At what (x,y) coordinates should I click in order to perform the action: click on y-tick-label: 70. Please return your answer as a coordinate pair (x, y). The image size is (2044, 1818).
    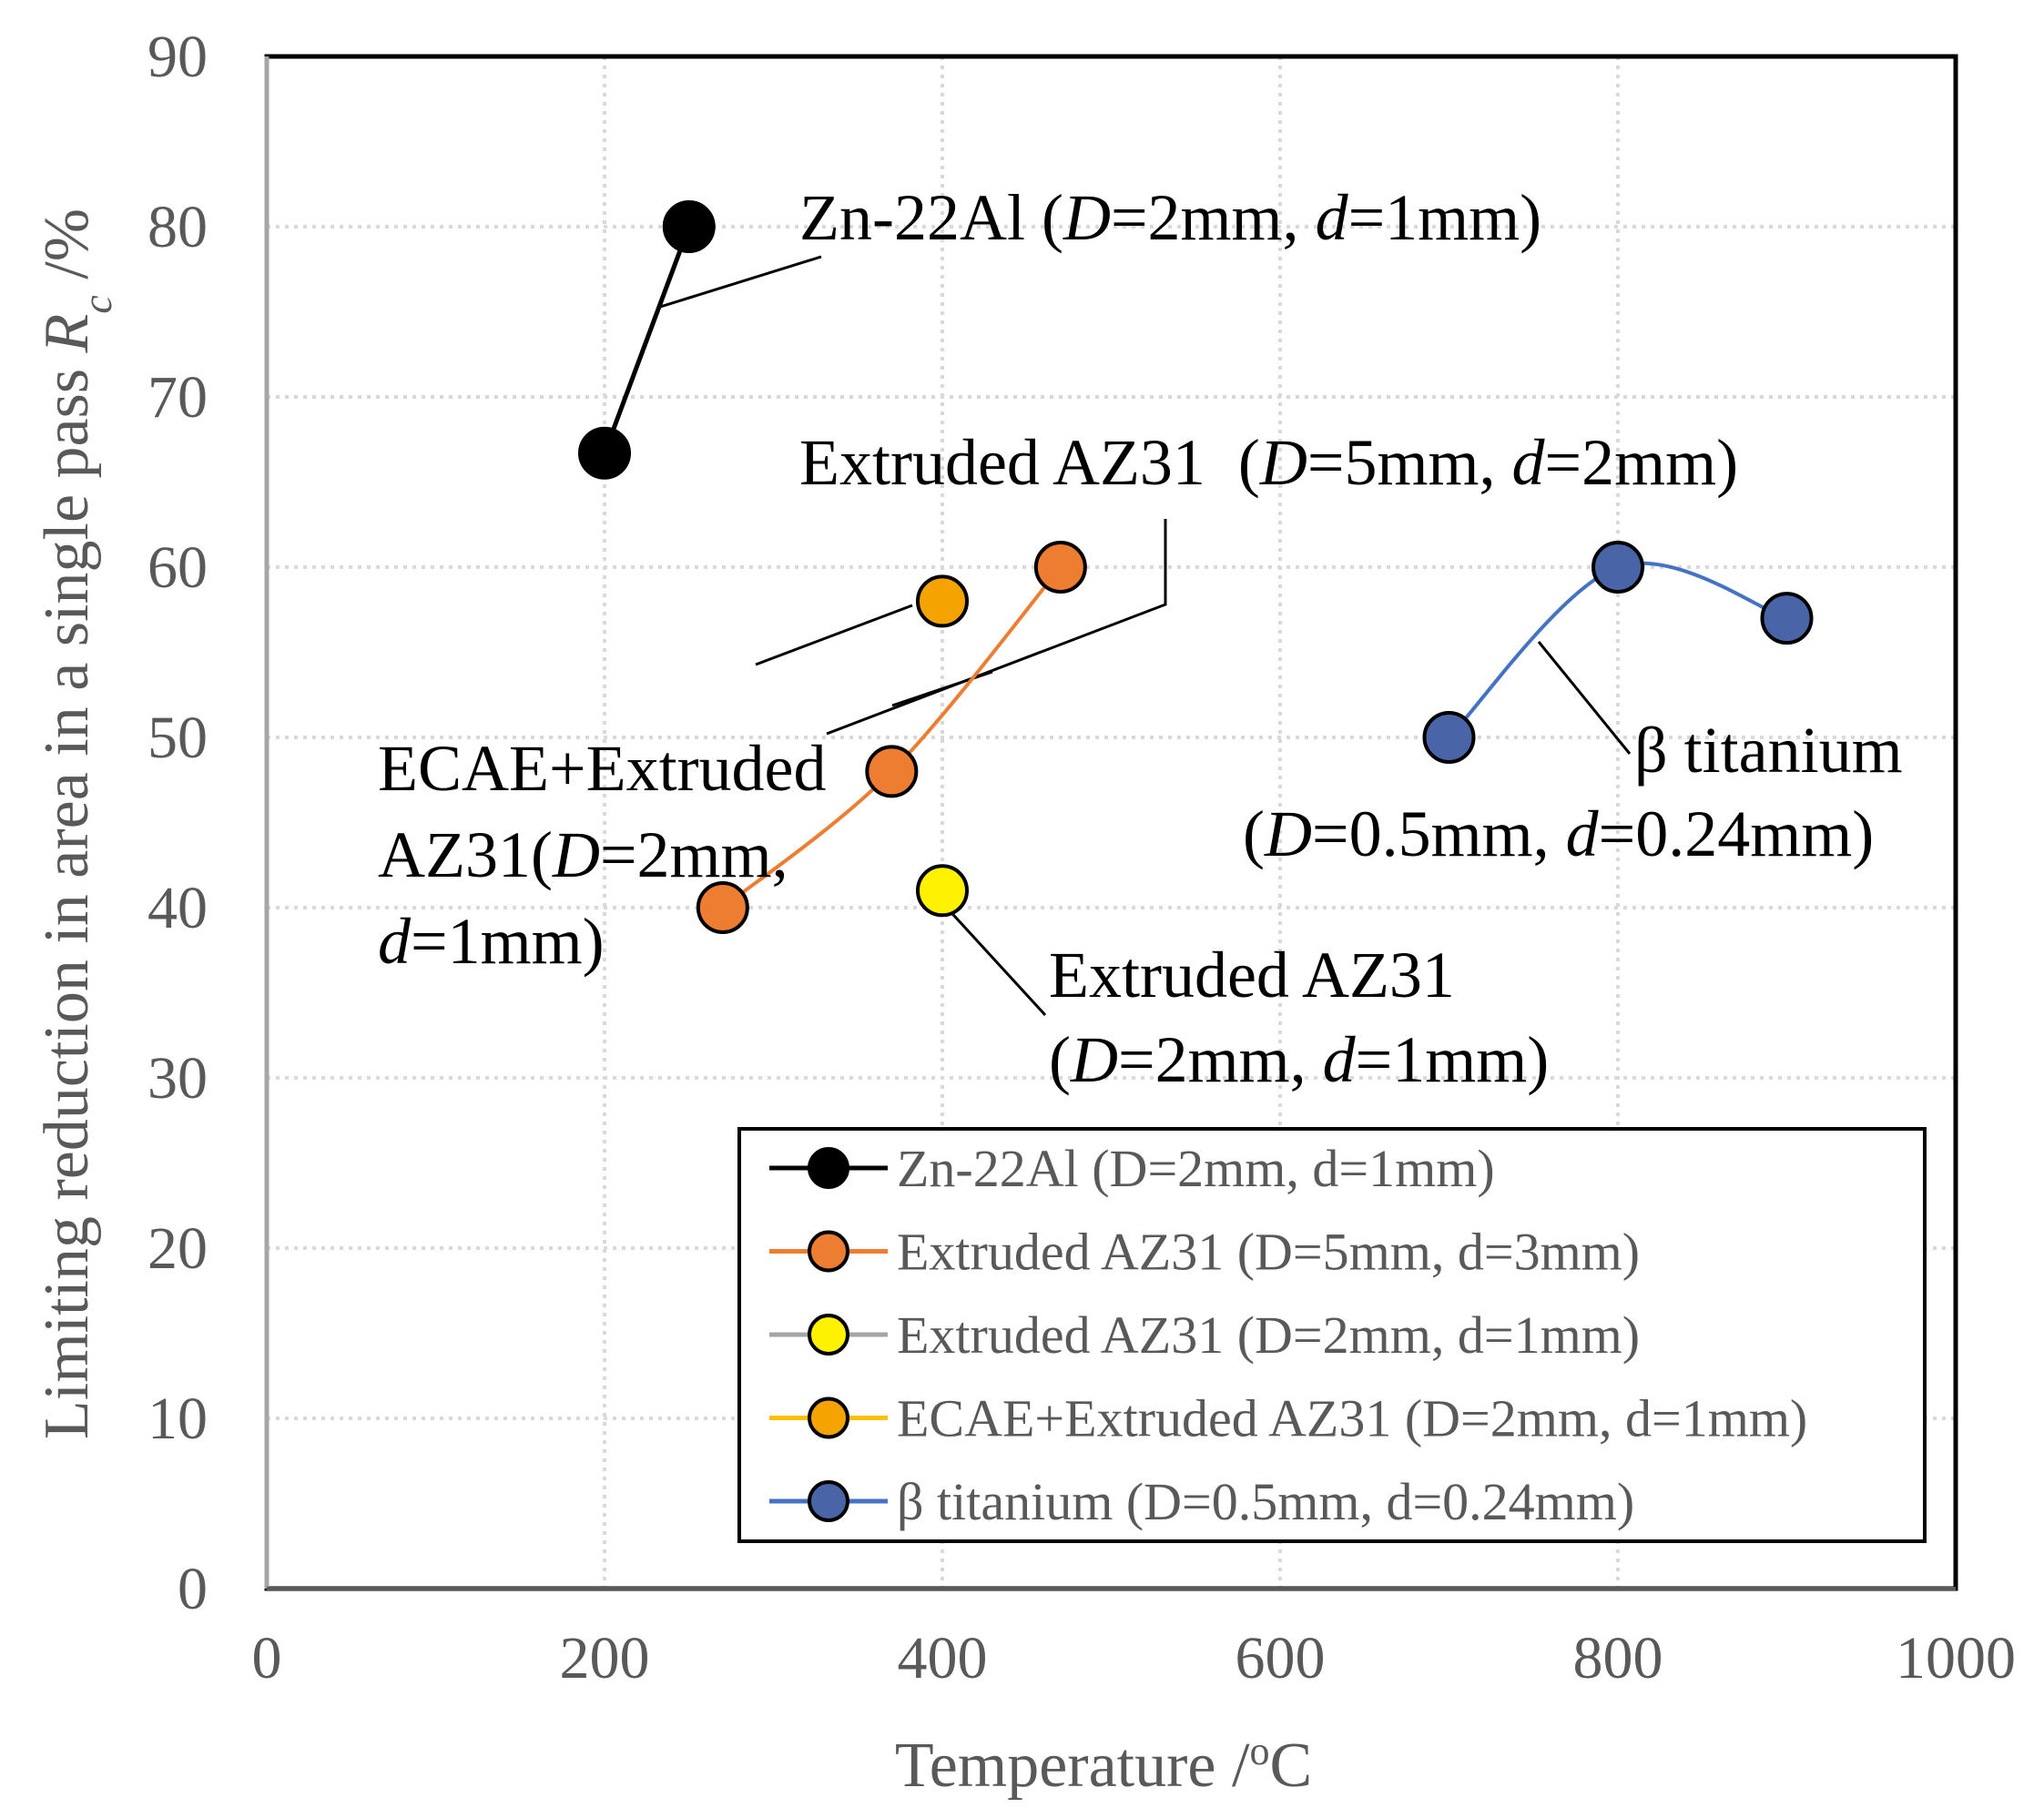
    Looking at the image, I should click on (177, 397).